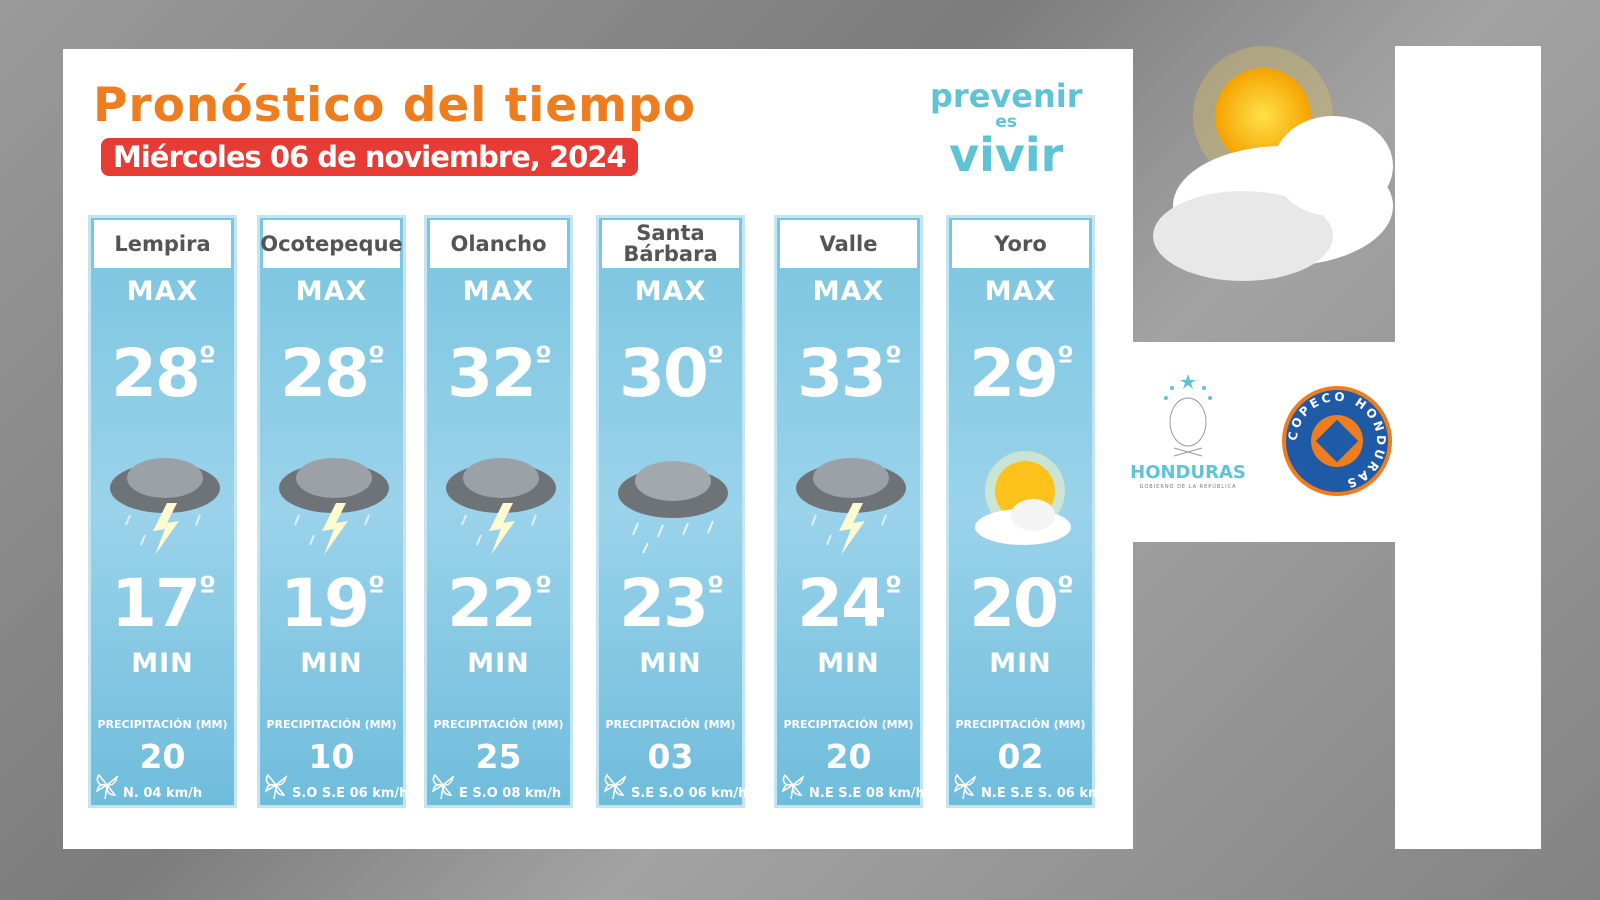 This screenshot has width=1600, height=900. What do you see at coordinates (1023, 498) in the screenshot?
I see `sun-cloud-icon` at bounding box center [1023, 498].